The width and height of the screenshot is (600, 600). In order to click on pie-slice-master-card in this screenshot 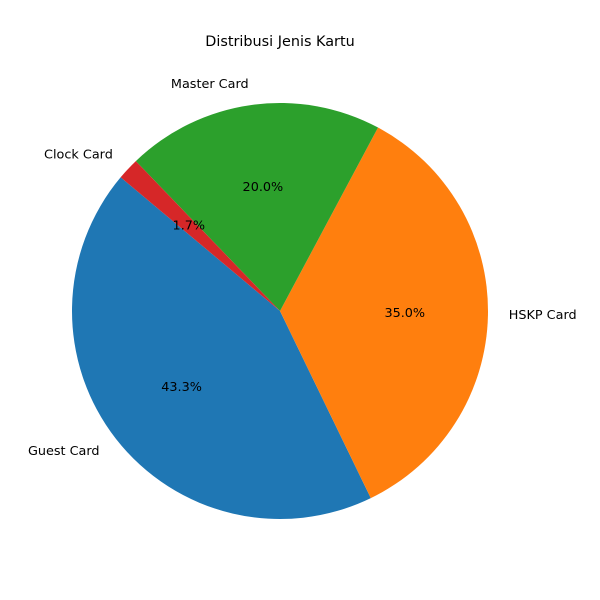, I will do `click(257, 206)`.